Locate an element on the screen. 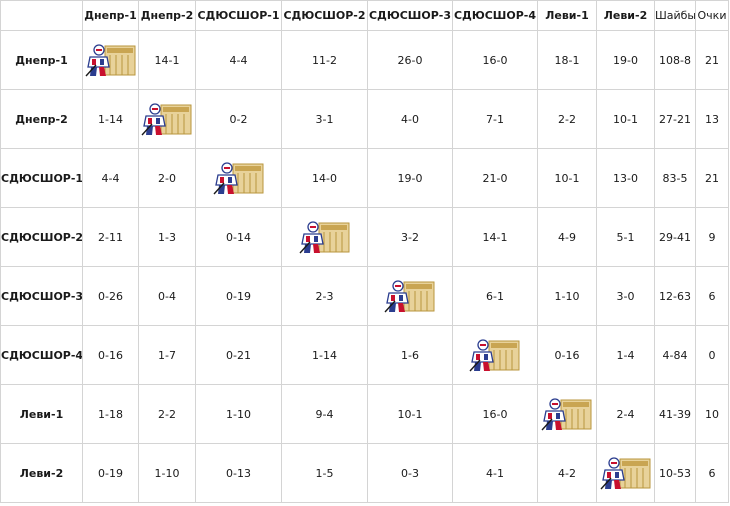 The image size is (730, 506). score-cell: 1-5 is located at coordinates (324, 473).